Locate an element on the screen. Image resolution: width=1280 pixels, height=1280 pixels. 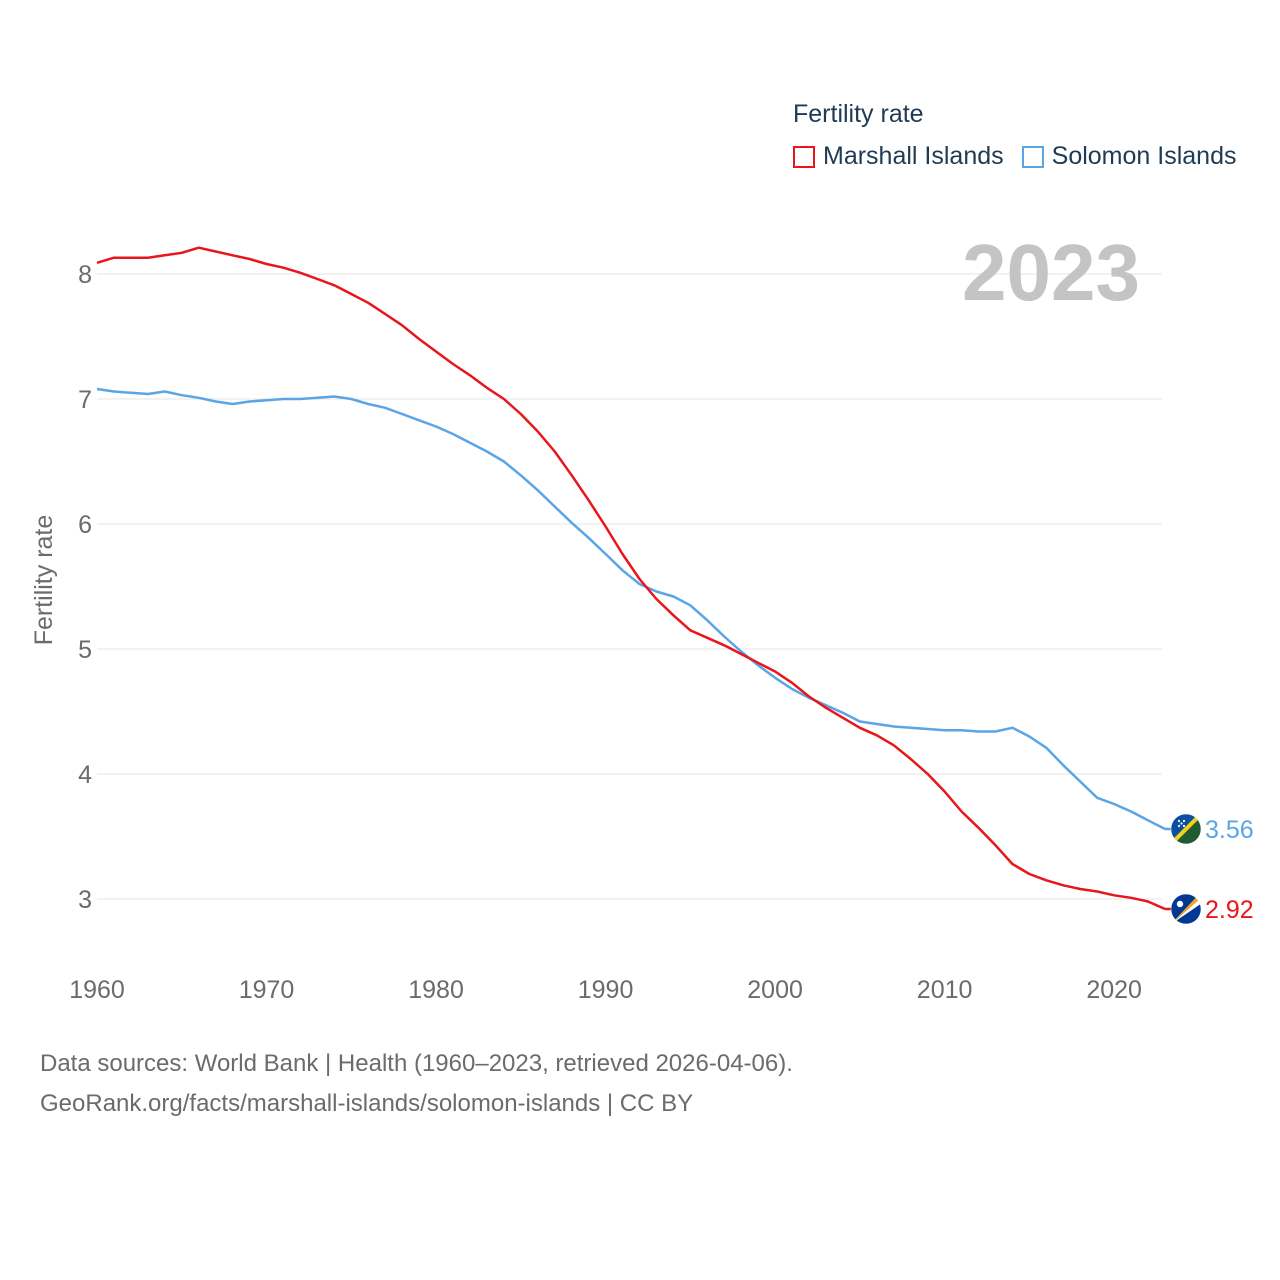
x-tick-1980: 1980 is located at coordinates (436, 990).